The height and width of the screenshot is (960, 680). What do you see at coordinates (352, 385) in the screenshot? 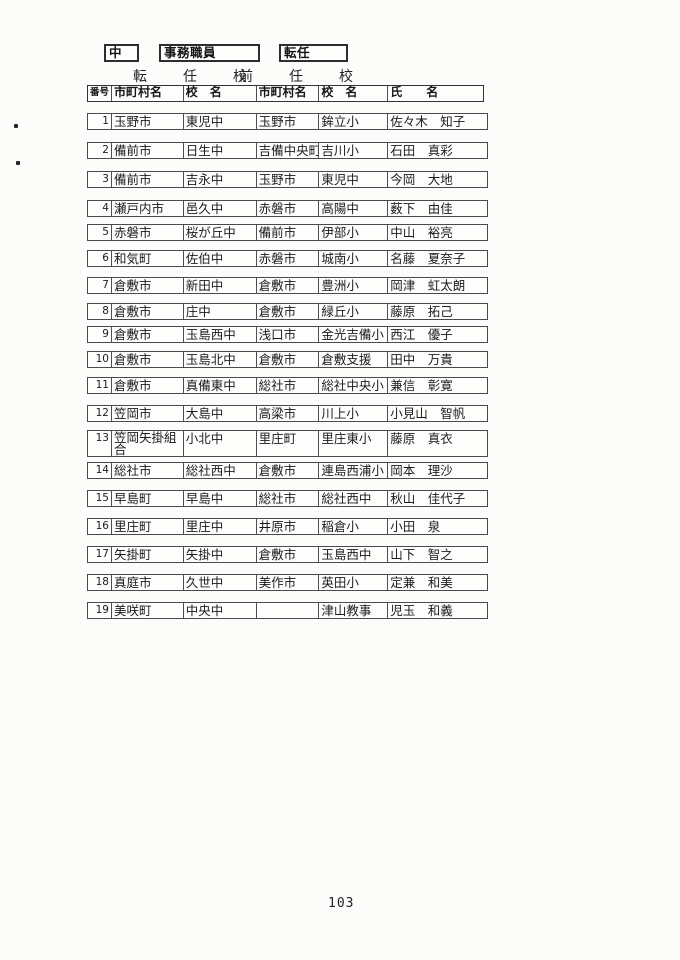
I see `cell-school_prev: 総社中央小` at bounding box center [352, 385].